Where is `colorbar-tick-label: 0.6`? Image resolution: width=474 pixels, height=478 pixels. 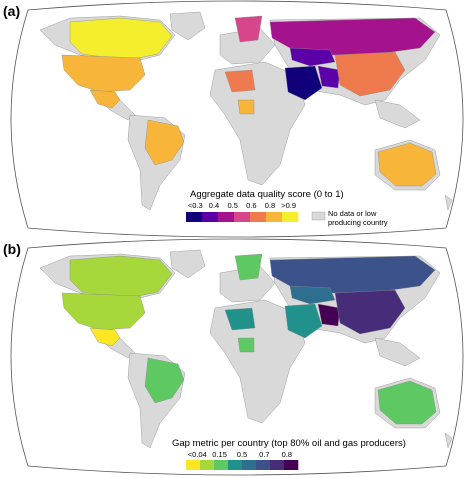
colorbar-tick-label: 0.6 is located at coordinates (251, 205).